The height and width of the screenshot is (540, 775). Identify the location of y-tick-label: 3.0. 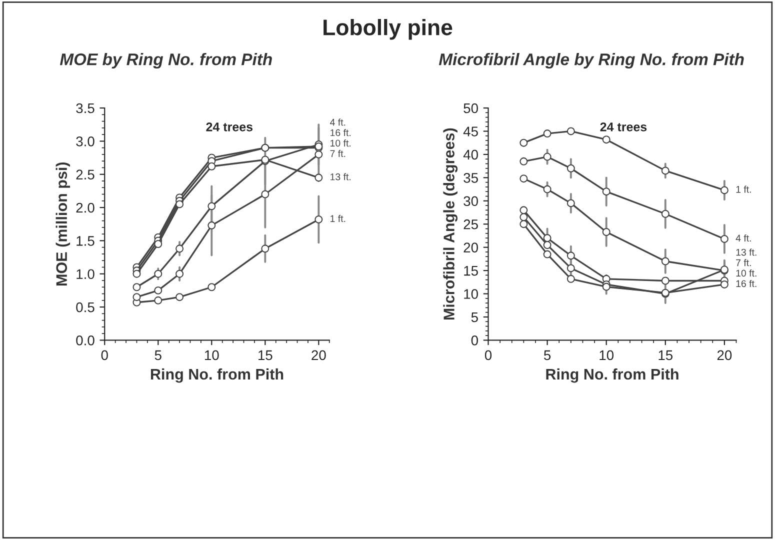
(85, 141).